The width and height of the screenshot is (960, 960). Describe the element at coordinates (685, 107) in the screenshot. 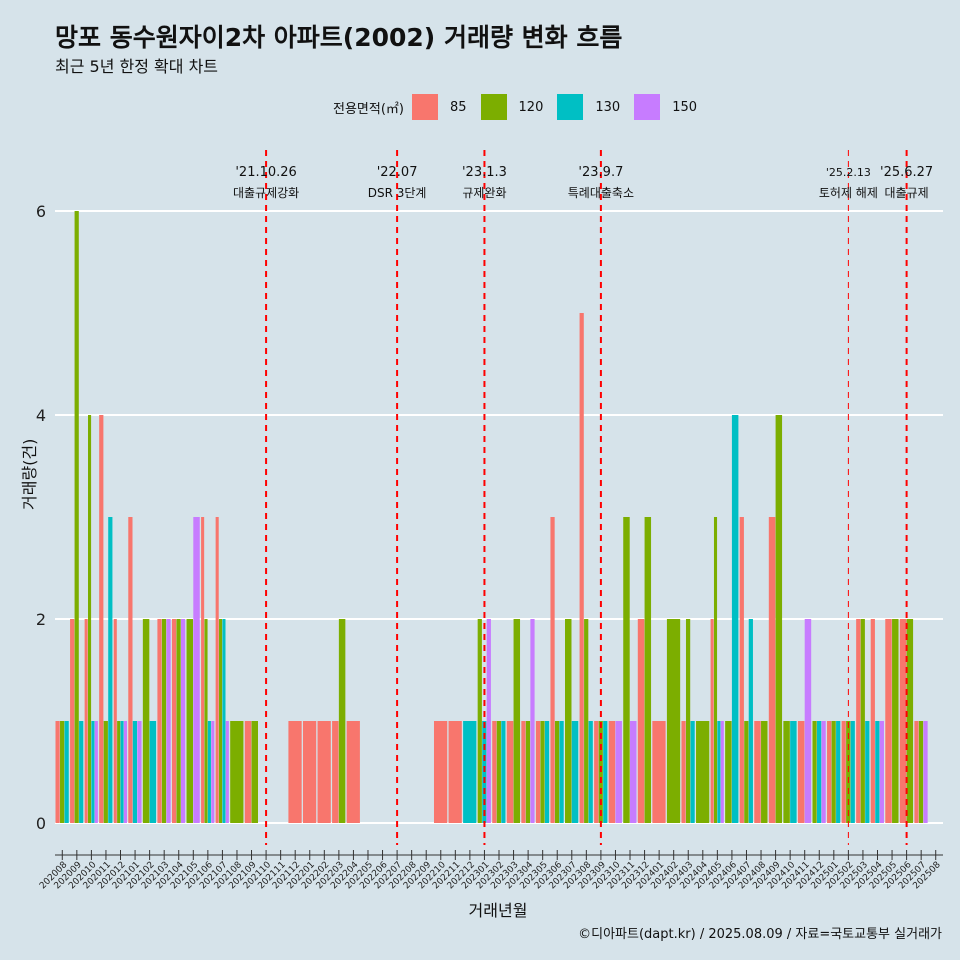

I see `legend-label-150: 150` at that location.